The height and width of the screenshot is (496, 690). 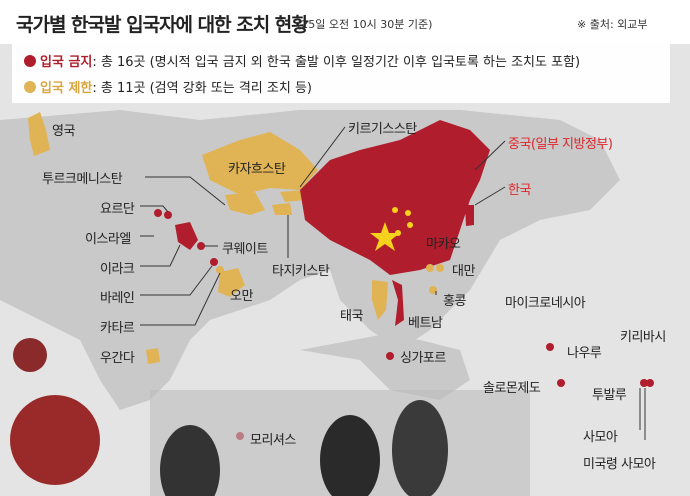 I want to click on turkmenistan-shape, so click(x=245, y=203).